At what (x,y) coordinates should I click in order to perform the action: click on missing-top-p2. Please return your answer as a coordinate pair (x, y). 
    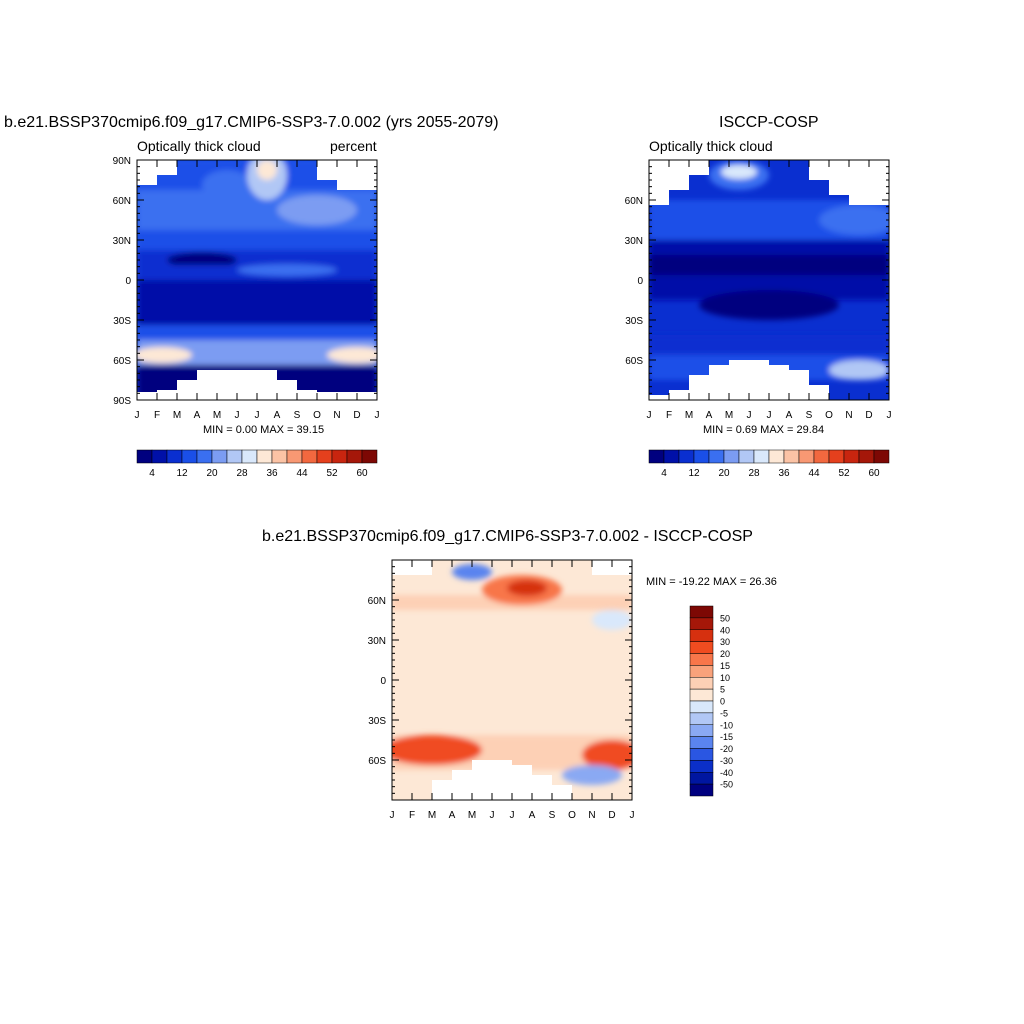
    Looking at the image, I should click on (769, 182).